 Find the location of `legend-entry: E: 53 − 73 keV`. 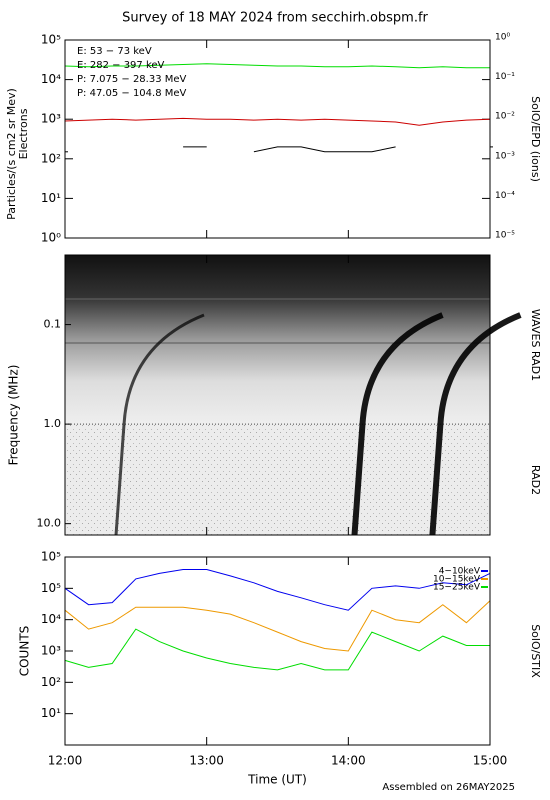

legend-entry: E: 53 − 73 keV is located at coordinates (114, 51).